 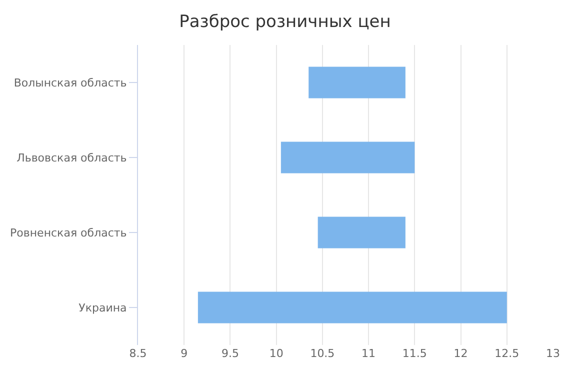 What do you see at coordinates (553, 353) in the screenshot?
I see `x-tick-label: 13` at bounding box center [553, 353].